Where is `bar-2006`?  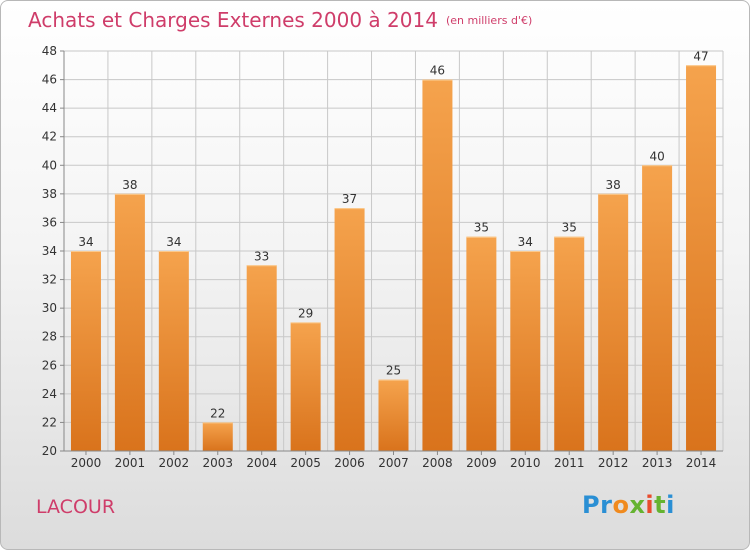 bar-2006 is located at coordinates (349, 329).